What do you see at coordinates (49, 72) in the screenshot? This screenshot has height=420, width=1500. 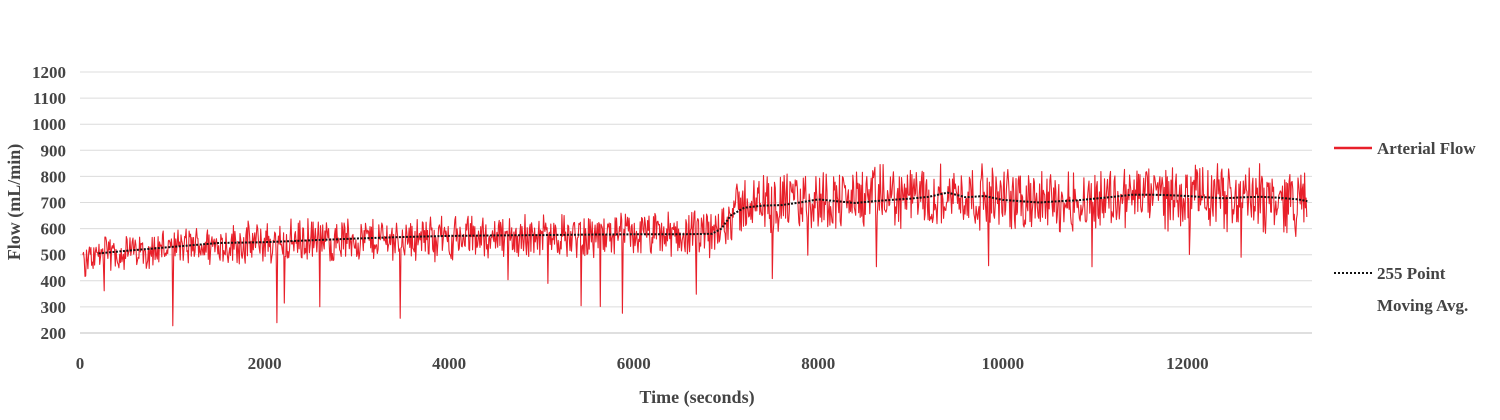 I see `y-tick-label-1200: 1200` at bounding box center [49, 72].